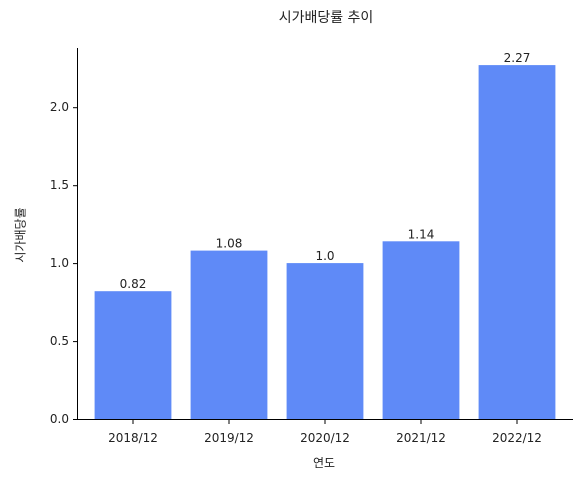  I want to click on y-tick-label: 0.0, so click(59, 419).